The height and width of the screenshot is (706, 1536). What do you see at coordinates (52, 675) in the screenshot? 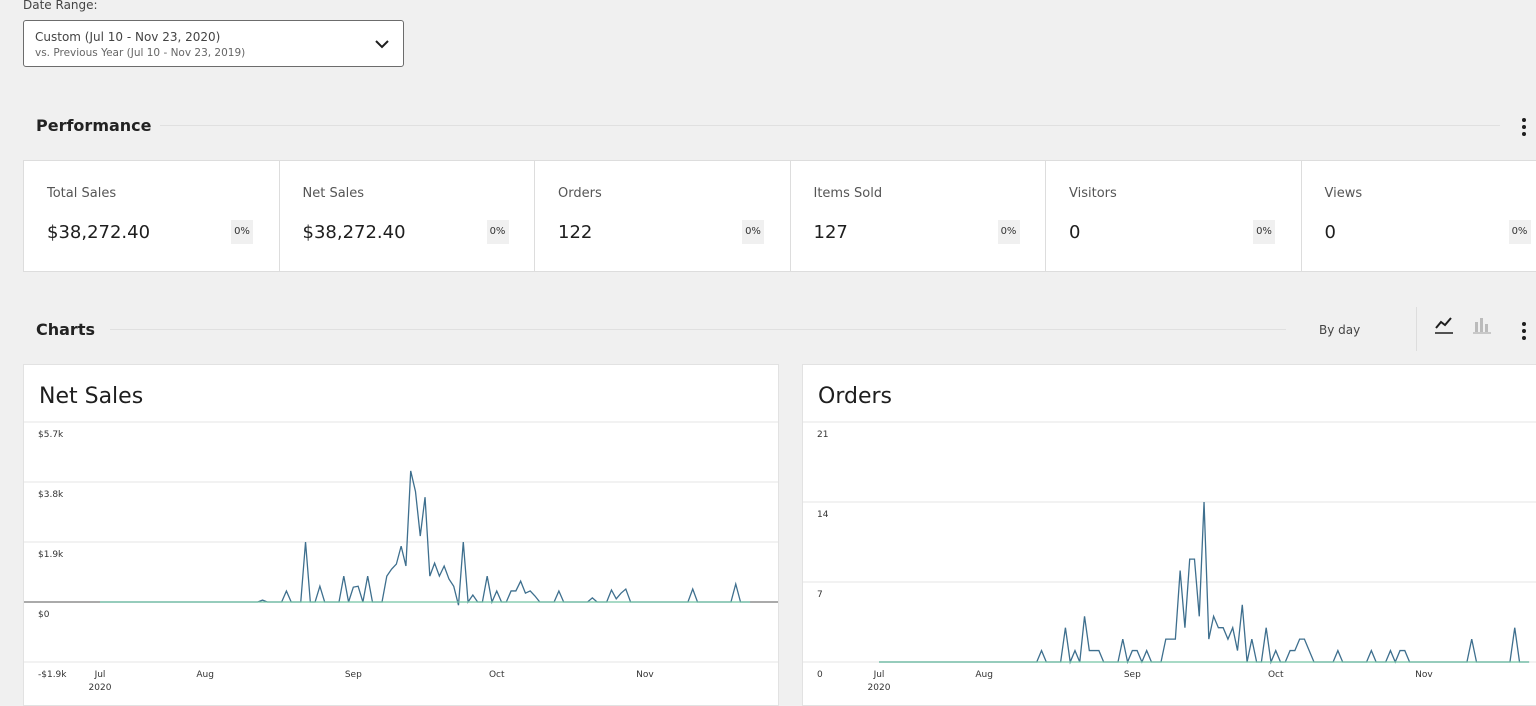
I see `y-tick-label: -$1.9k` at bounding box center [52, 675].